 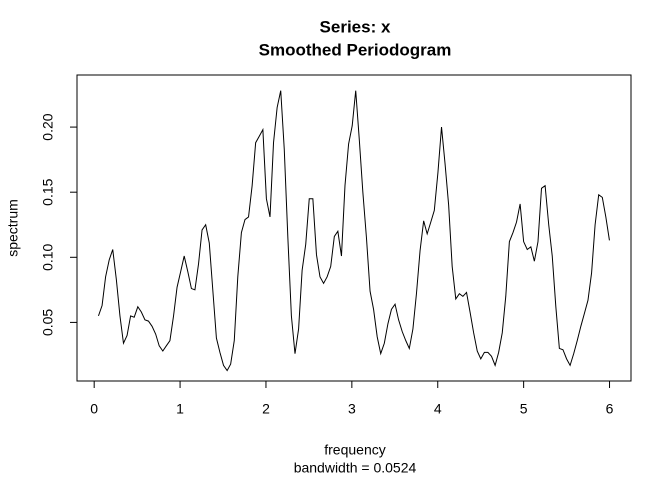 What do you see at coordinates (266, 409) in the screenshot?
I see `x-tick-label: 2` at bounding box center [266, 409].